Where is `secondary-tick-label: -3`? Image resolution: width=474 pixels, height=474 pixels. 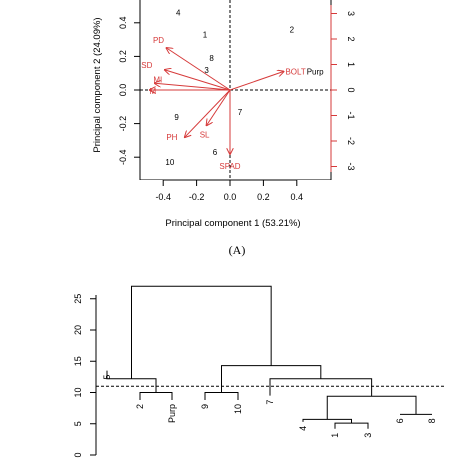
secondary-tick-label: -3 is located at coordinates (351, 166).